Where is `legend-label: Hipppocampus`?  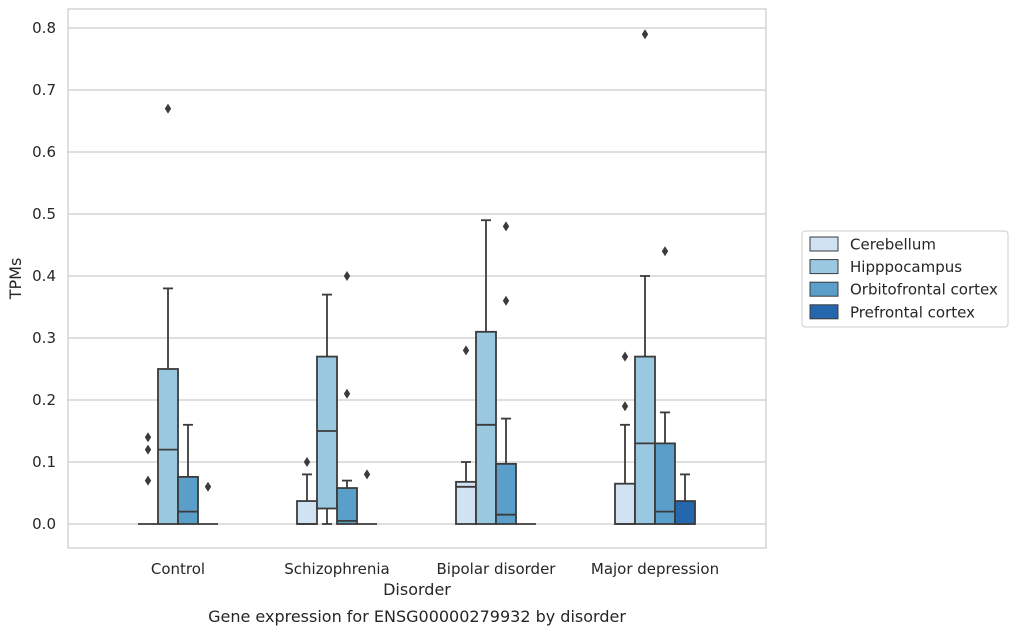
legend-label: Hipppocampus is located at coordinates (906, 267).